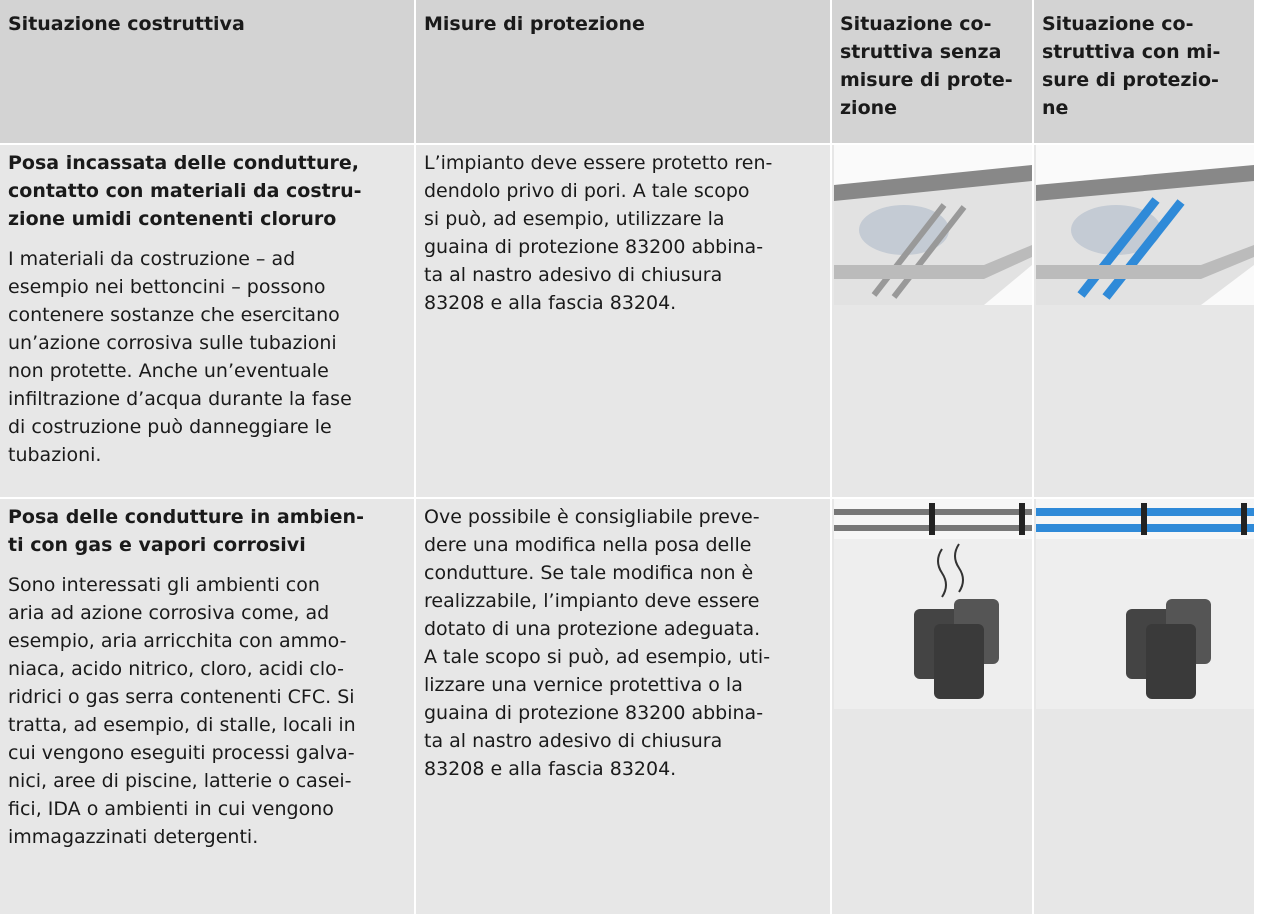 The width and height of the screenshot is (1285, 914). Describe the element at coordinates (597, 657) in the screenshot. I see `measure-text: A tale scopo si può, ad esempio, uti-` at that location.